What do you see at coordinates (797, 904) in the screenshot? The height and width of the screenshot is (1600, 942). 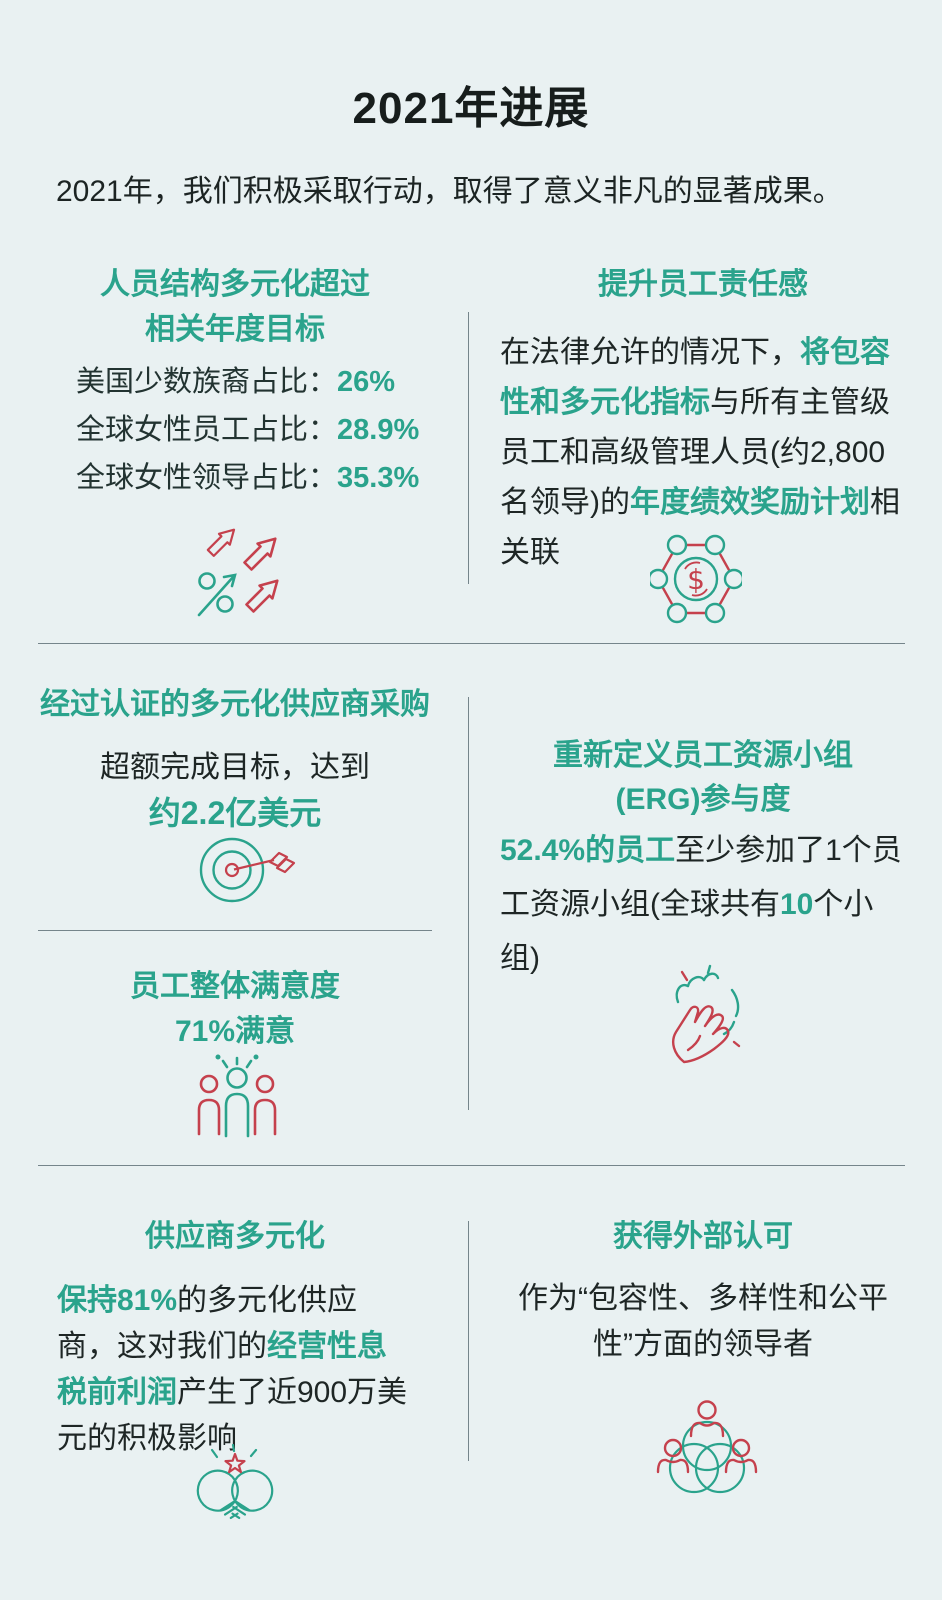 I see `body-segment-accent: 10` at bounding box center [797, 904].